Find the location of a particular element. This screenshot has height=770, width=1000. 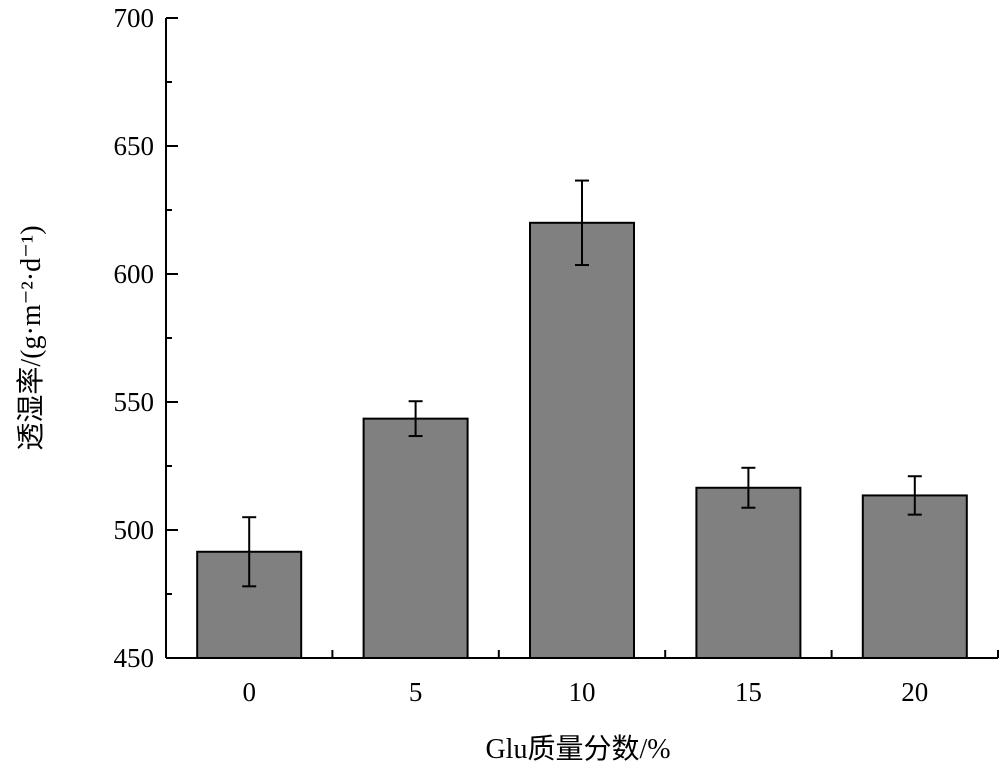

x-tick-label-20: 20 is located at coordinates (914, 692).